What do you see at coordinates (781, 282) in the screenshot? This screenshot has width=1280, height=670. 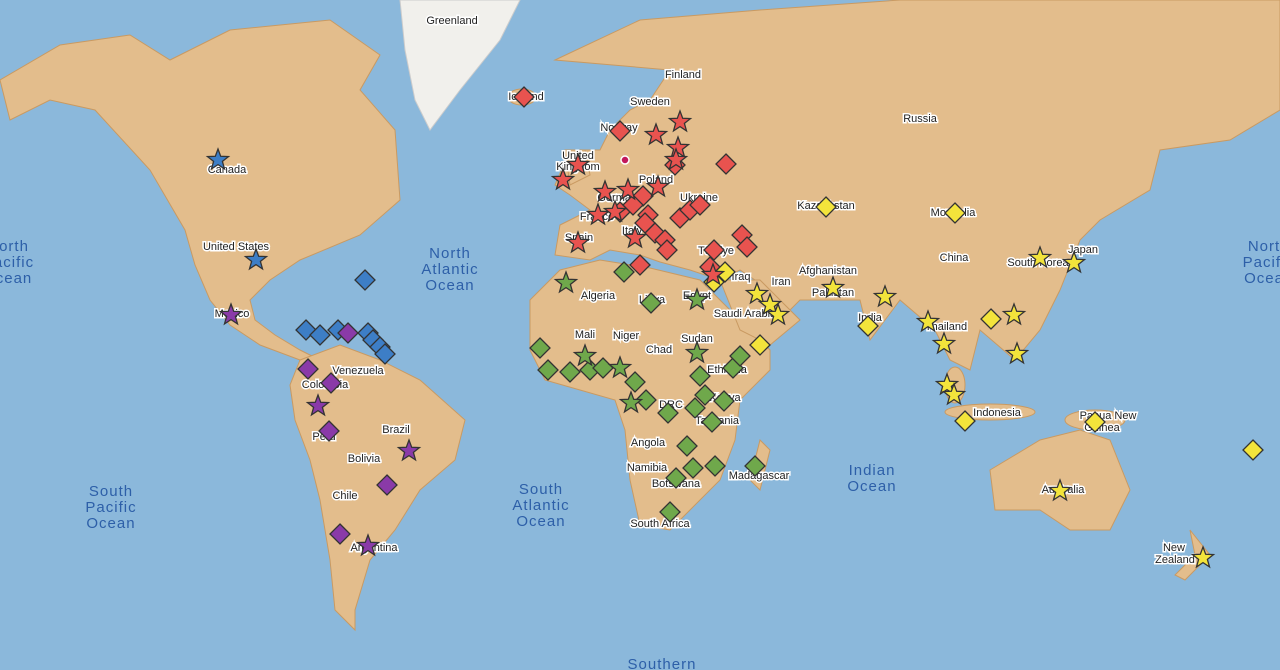 I see `place-label: Iran` at bounding box center [781, 282].